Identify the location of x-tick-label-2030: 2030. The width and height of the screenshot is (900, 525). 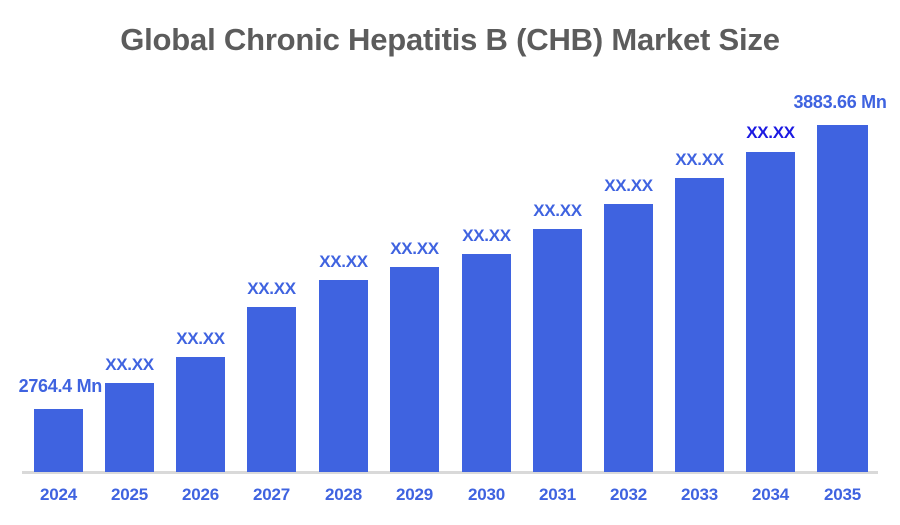
(486, 494).